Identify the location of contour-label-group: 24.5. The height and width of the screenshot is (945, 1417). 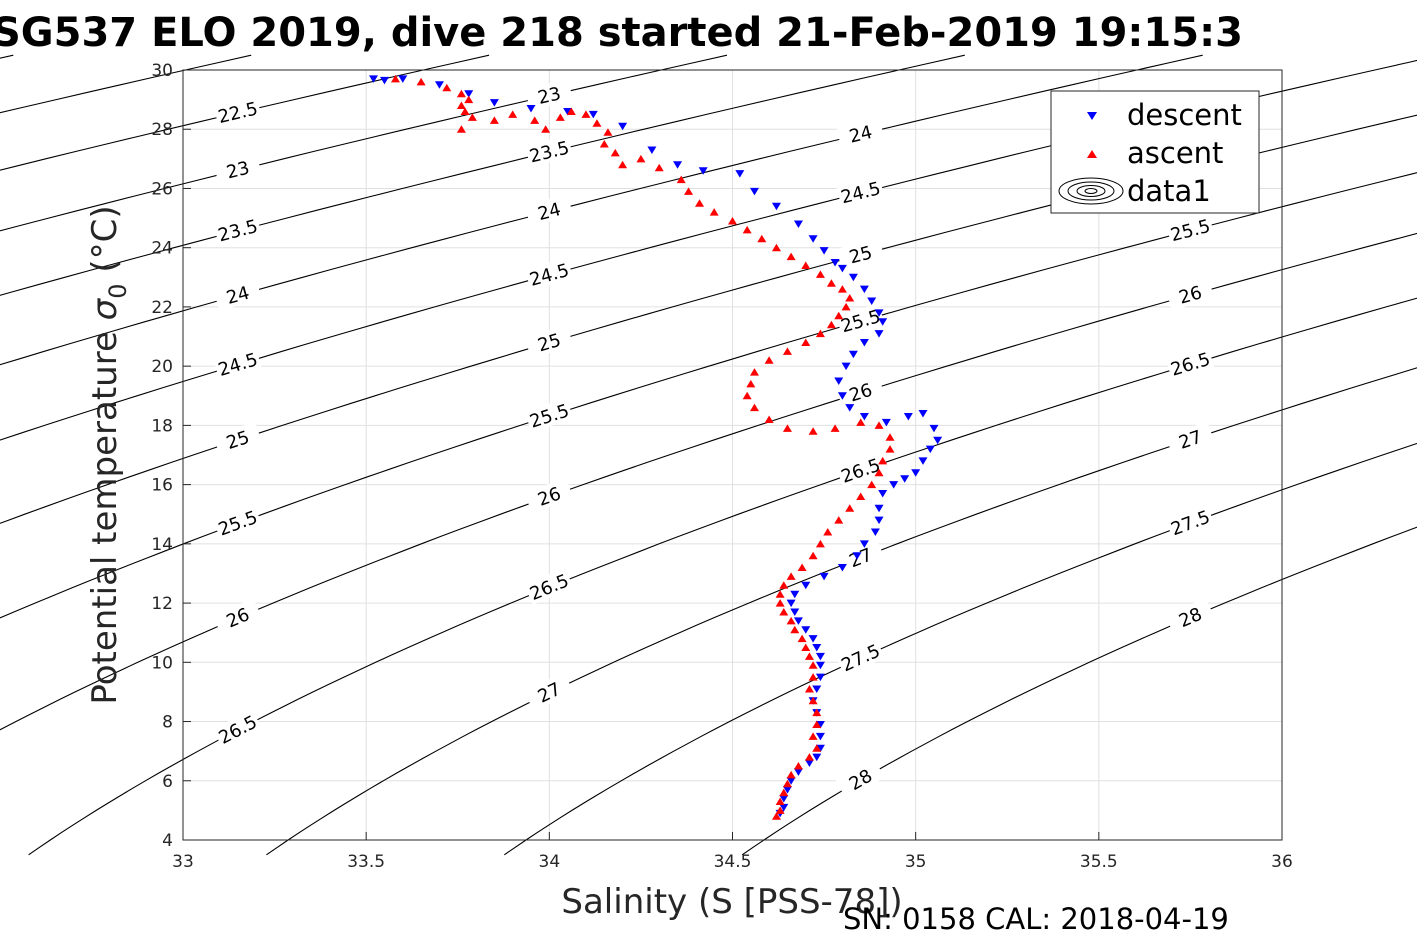
(549, 274).